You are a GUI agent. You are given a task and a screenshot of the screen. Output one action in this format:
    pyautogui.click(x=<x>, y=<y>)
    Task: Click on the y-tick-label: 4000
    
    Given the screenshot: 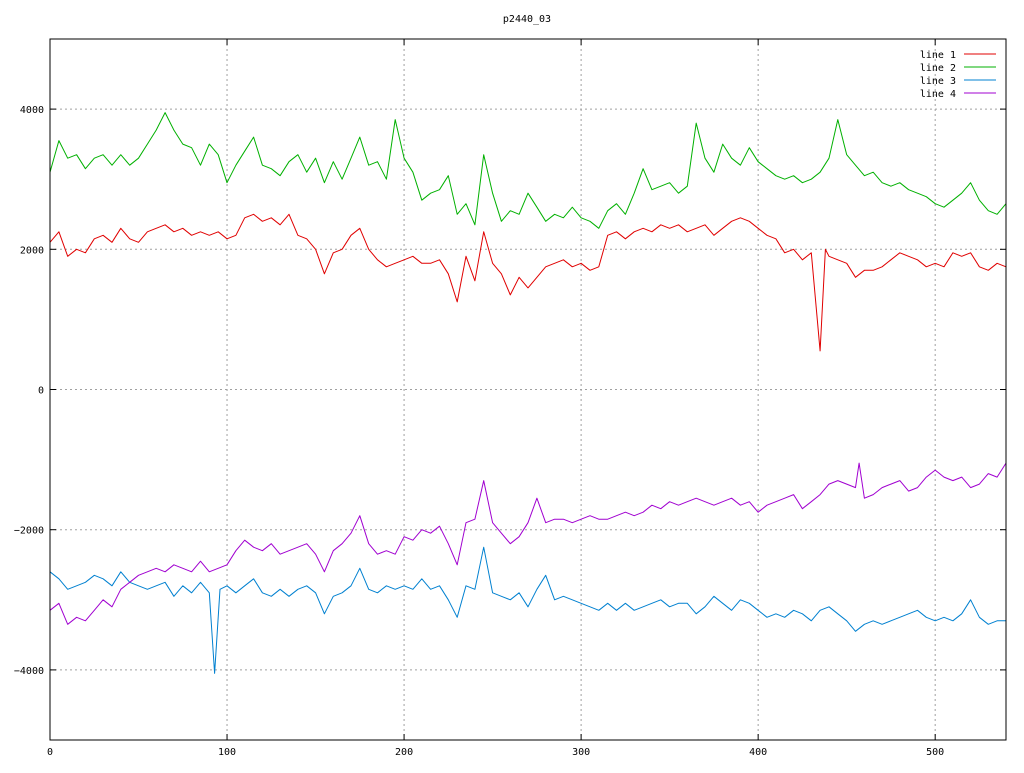 What is the action you would take?
    pyautogui.click(x=32, y=110)
    